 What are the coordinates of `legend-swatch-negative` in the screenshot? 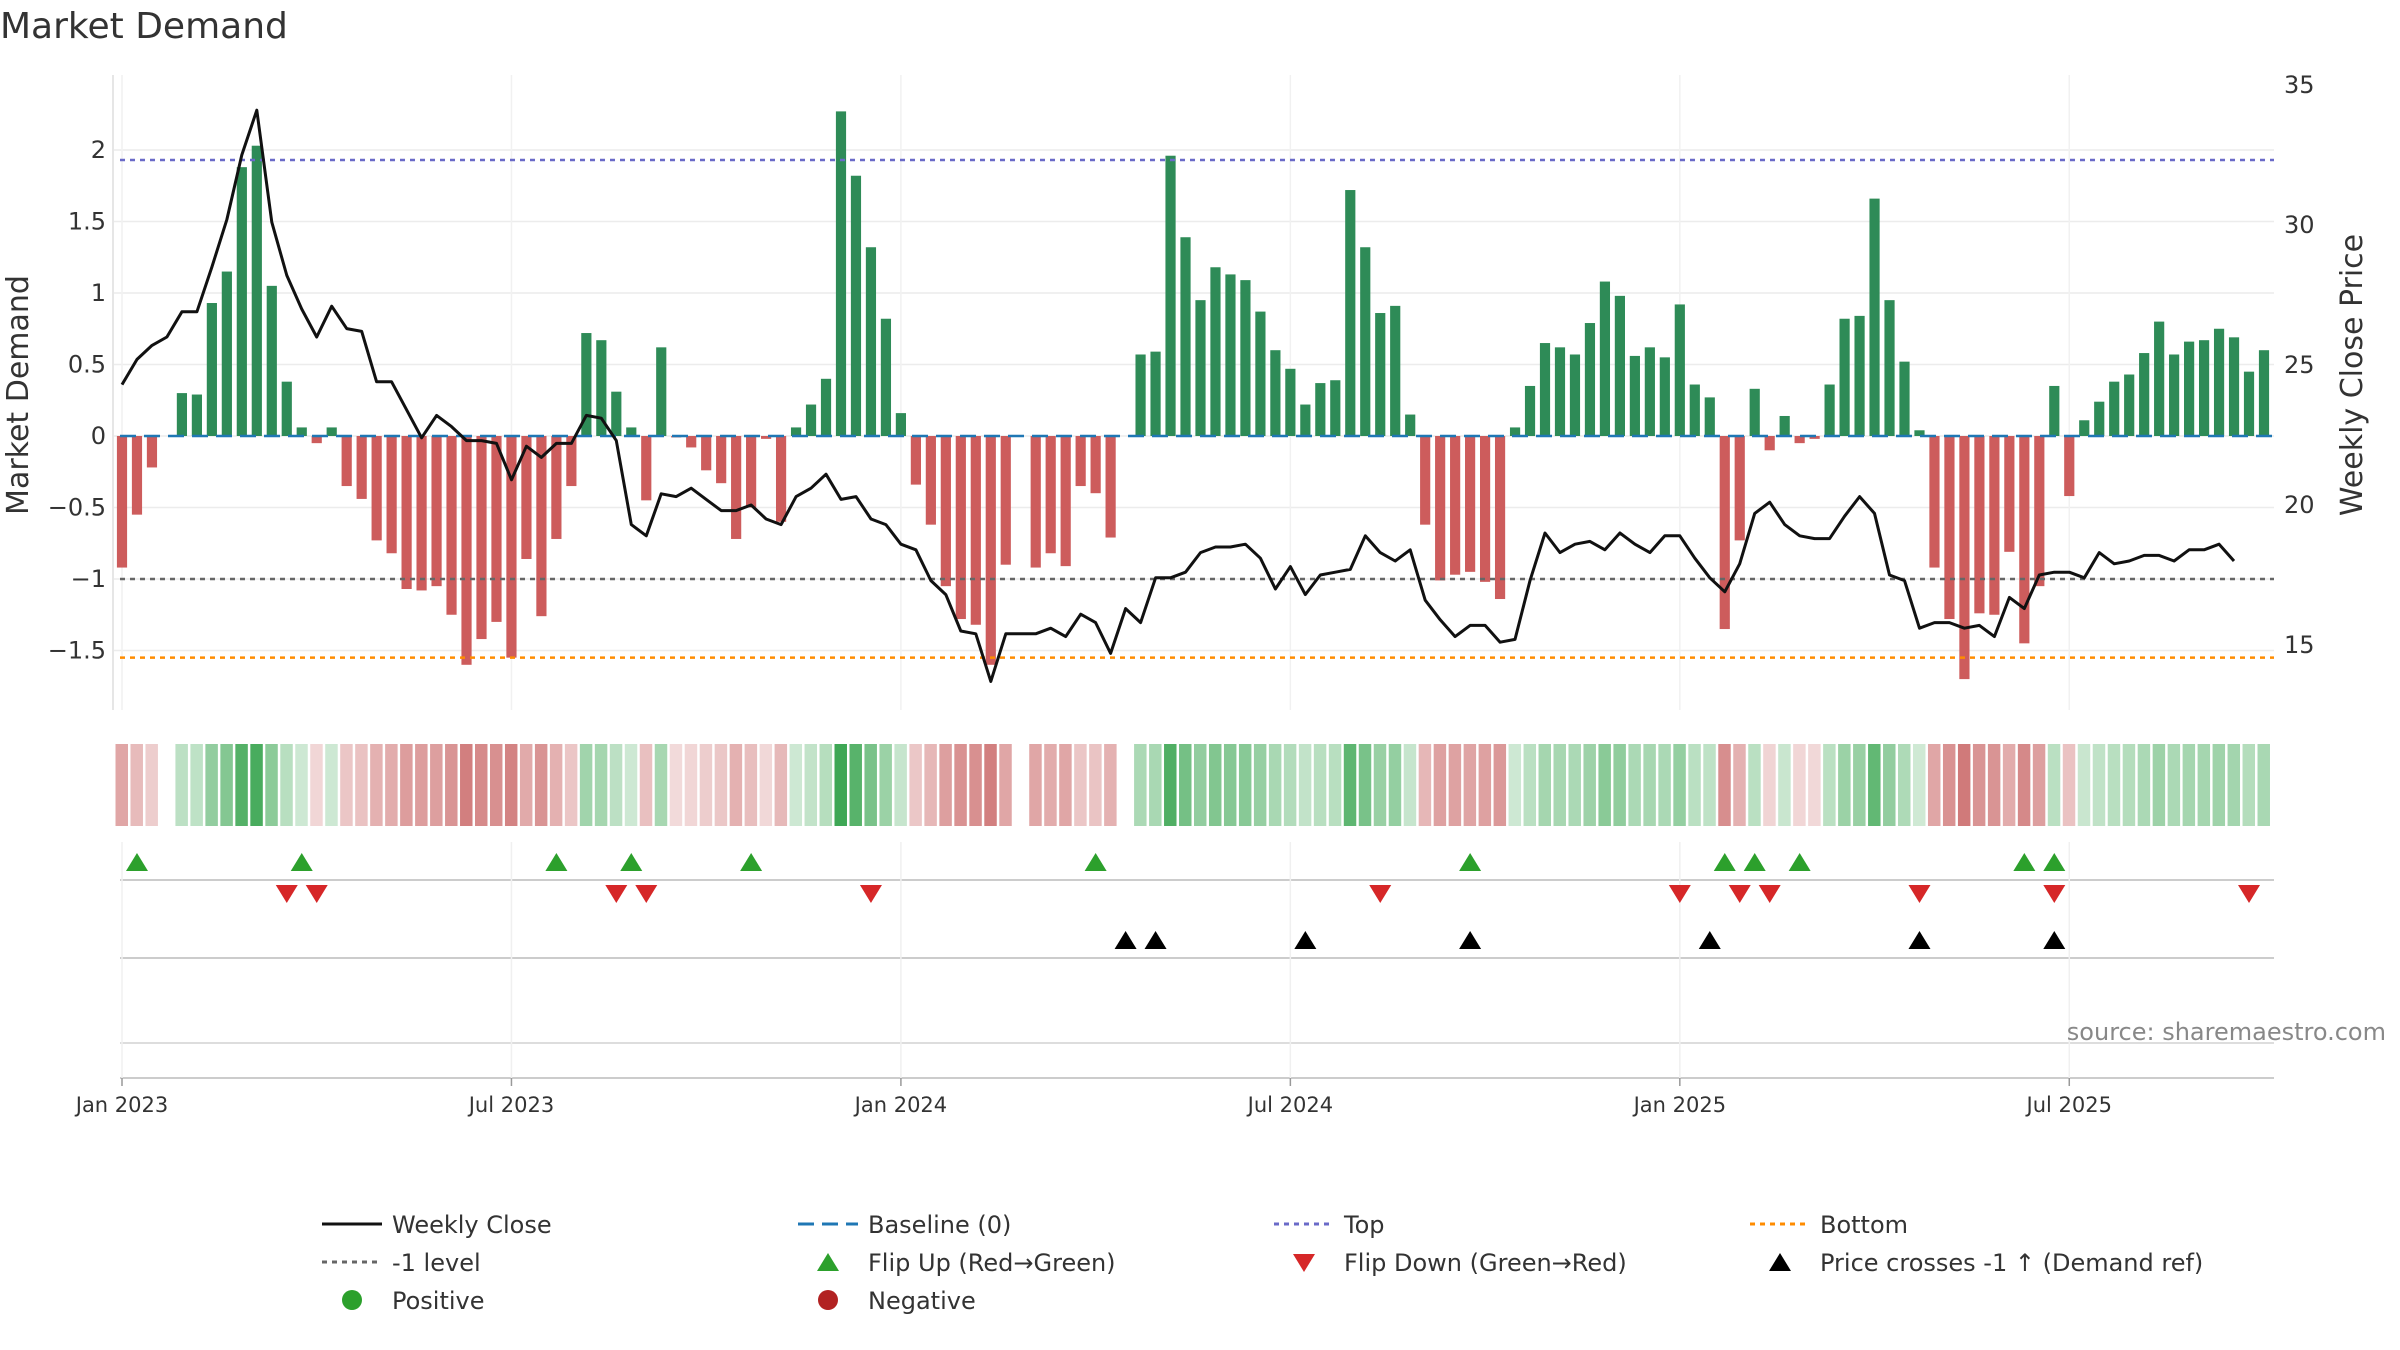 It's located at (828, 1300).